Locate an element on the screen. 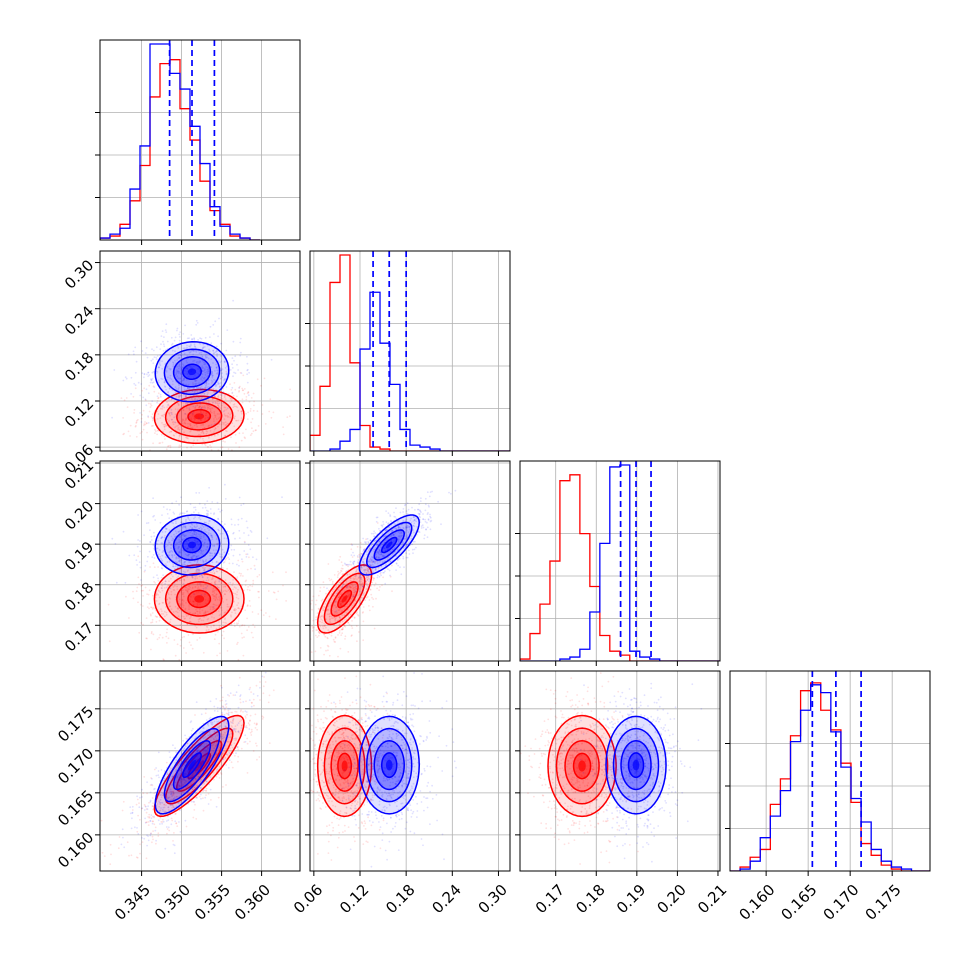  contour-red is located at coordinates (344, 599).